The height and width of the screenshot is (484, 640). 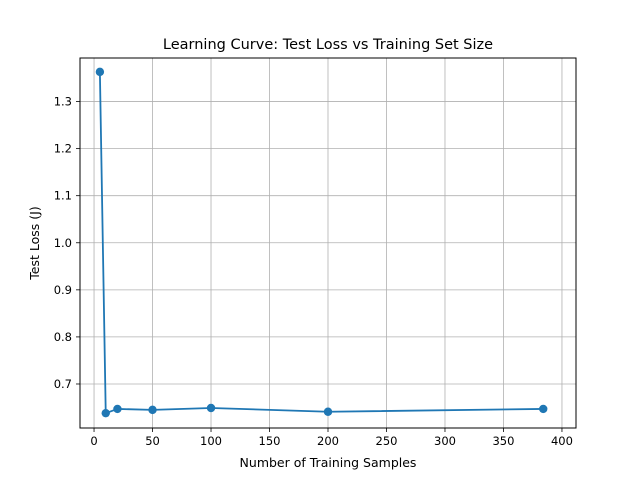 What do you see at coordinates (93, 441) in the screenshot?
I see `x-tick-label: 0` at bounding box center [93, 441].